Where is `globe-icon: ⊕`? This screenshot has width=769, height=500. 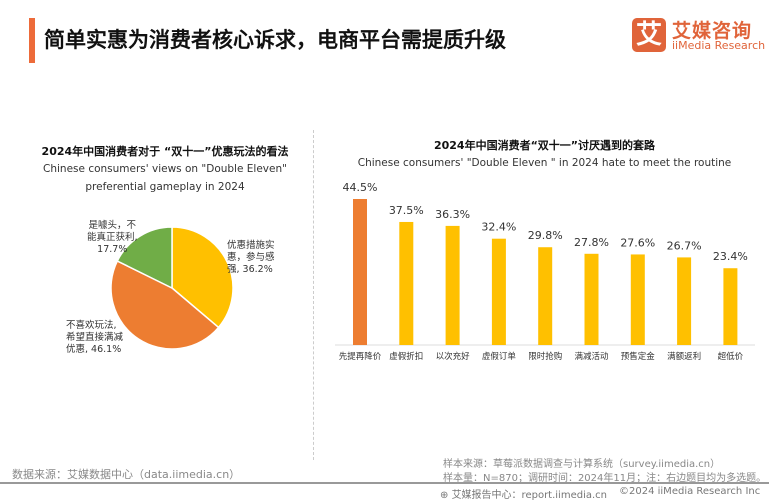
globe-icon: ⊕ is located at coordinates (446, 495).